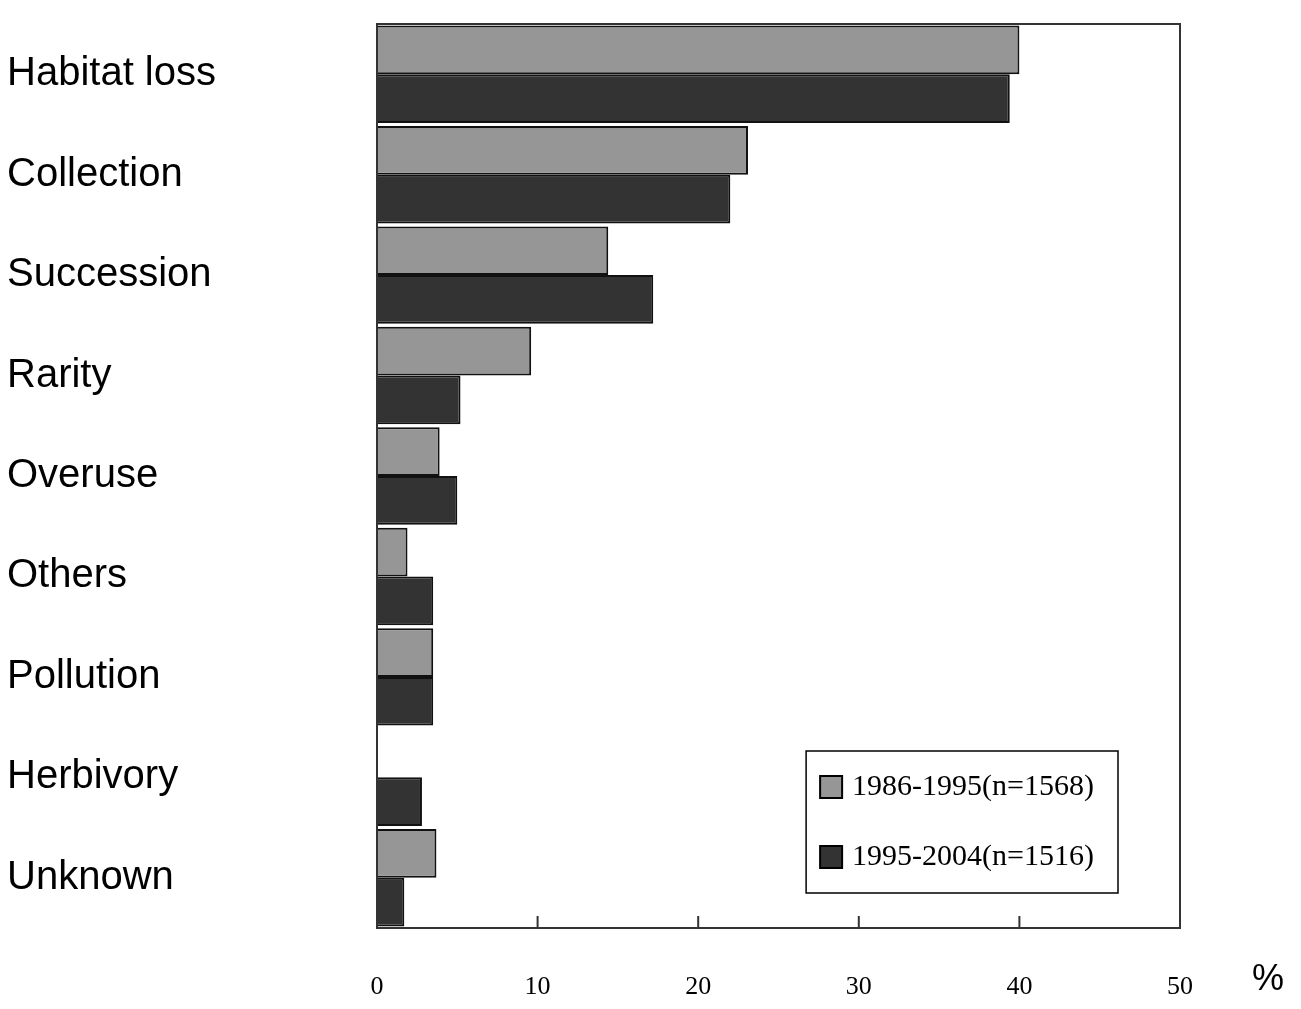  I want to click on x-tick-label: 20, so click(698, 986).